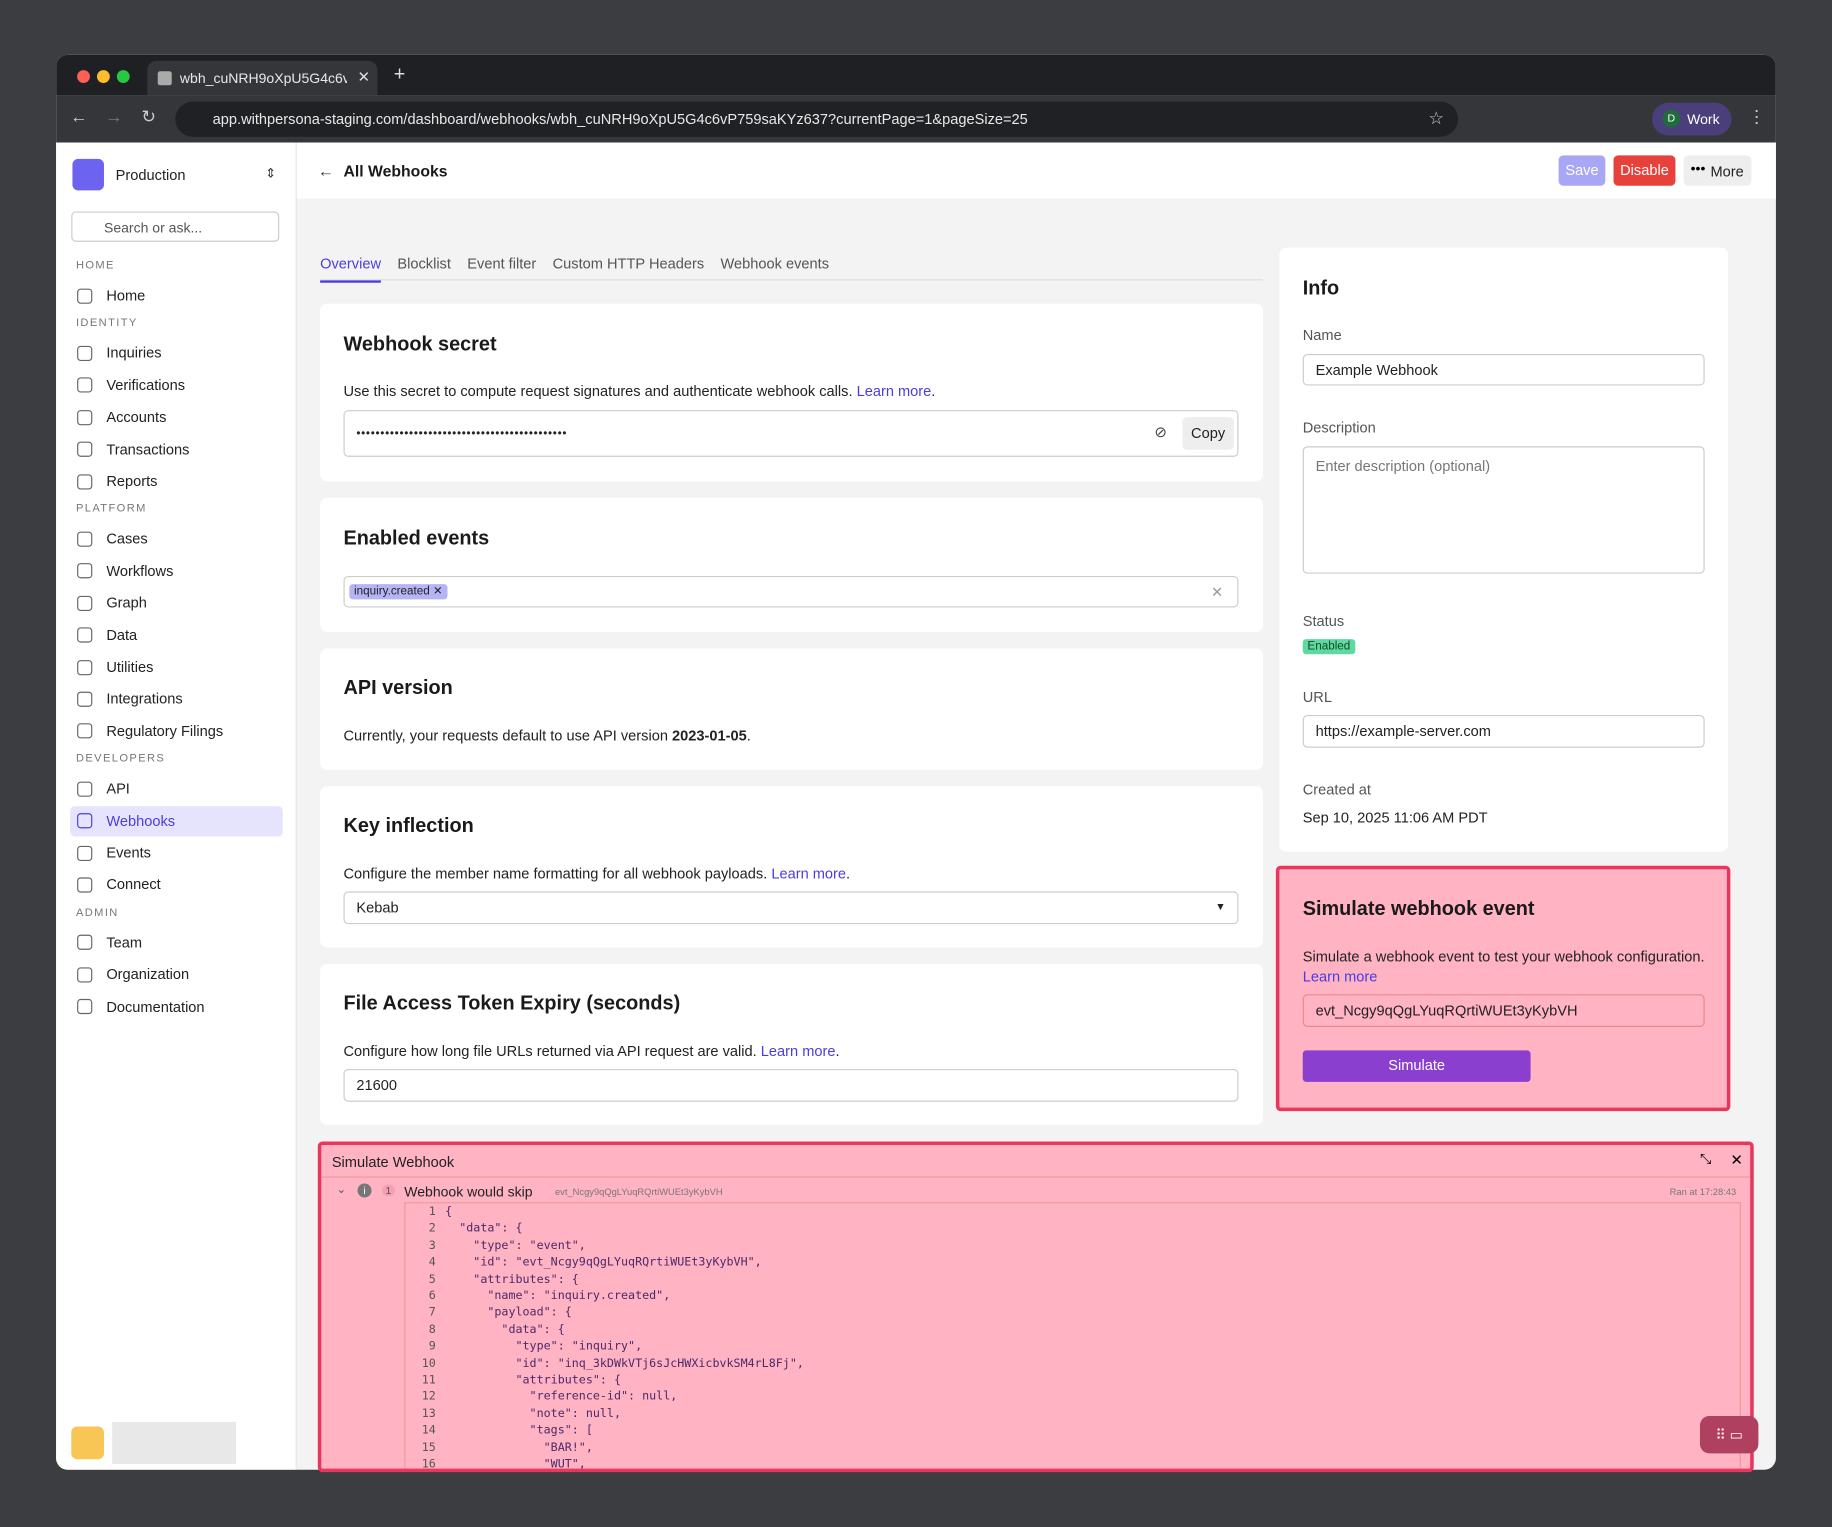 The height and width of the screenshot is (1527, 1832). Describe the element at coordinates (176, 635) in the screenshot. I see `nav-item: Data` at that location.